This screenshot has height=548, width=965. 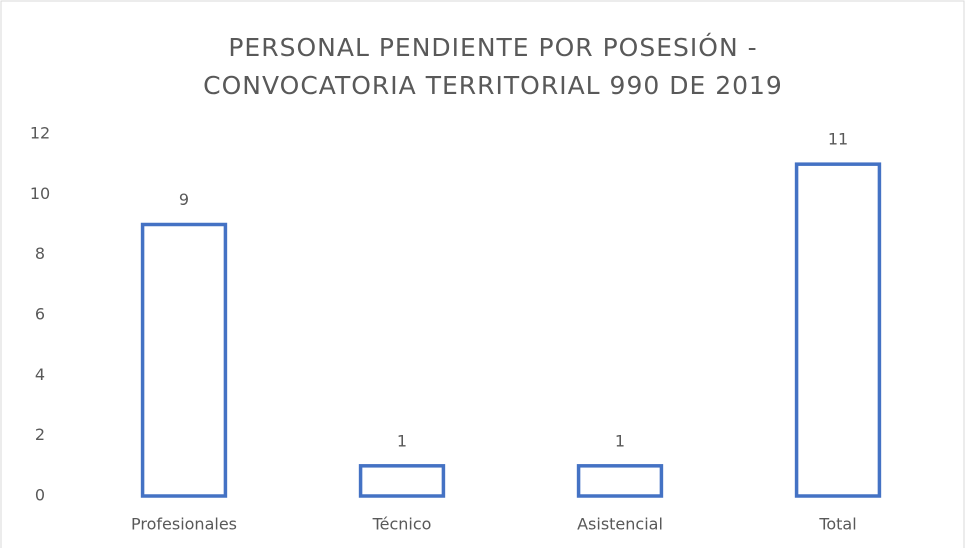 What do you see at coordinates (40, 133) in the screenshot?
I see `y-tick-label: 12` at bounding box center [40, 133].